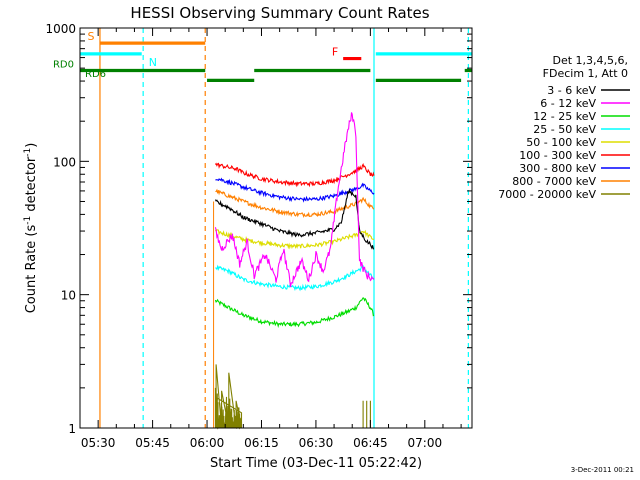  I want to click on y-axis-label: Count Rate (s-1 detector-1), so click(31, 228).